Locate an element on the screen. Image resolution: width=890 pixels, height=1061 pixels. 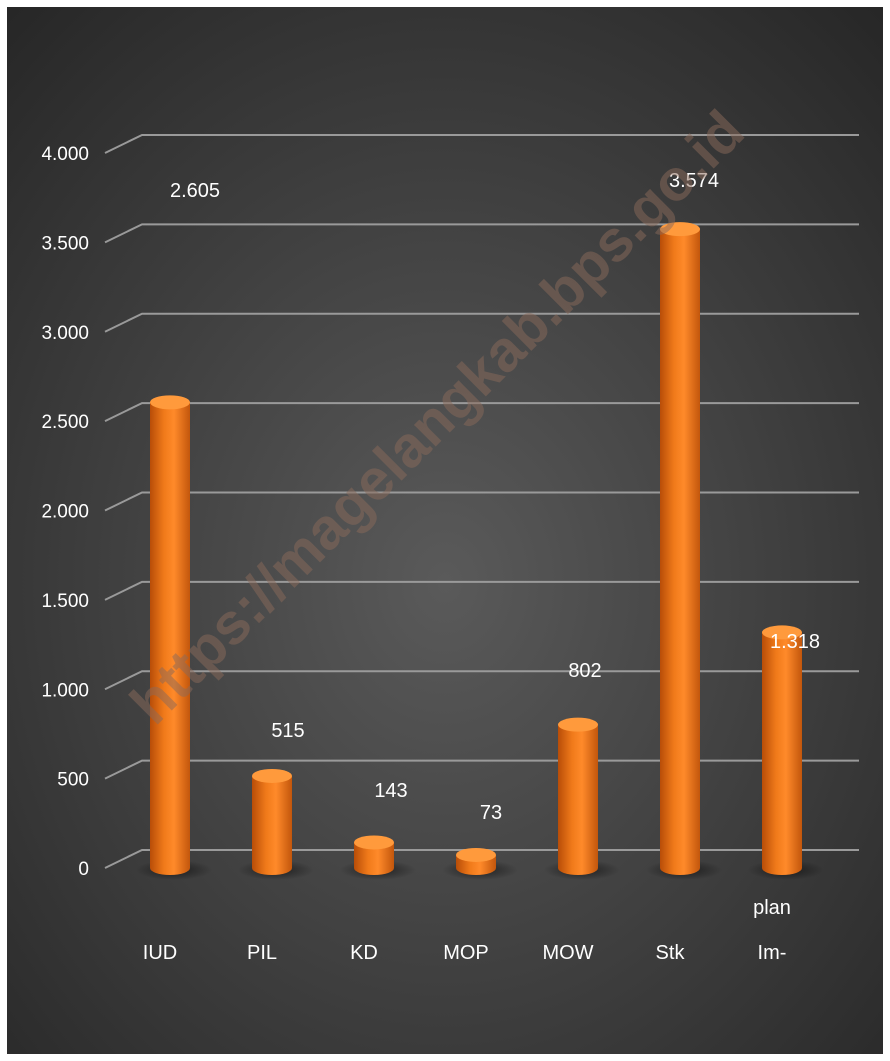
data-label: 143 is located at coordinates (390, 791).